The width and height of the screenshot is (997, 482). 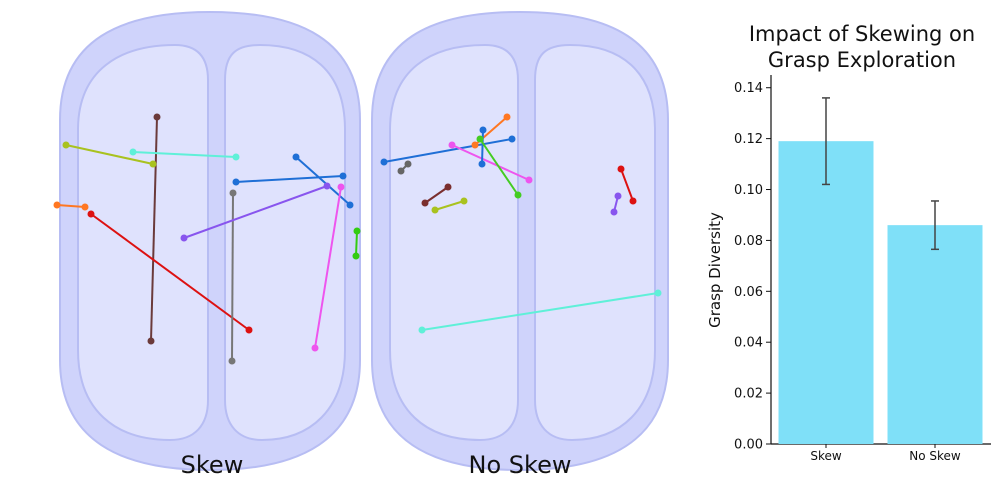 What do you see at coordinates (935, 334) in the screenshot?
I see `bar-no-skew` at bounding box center [935, 334].